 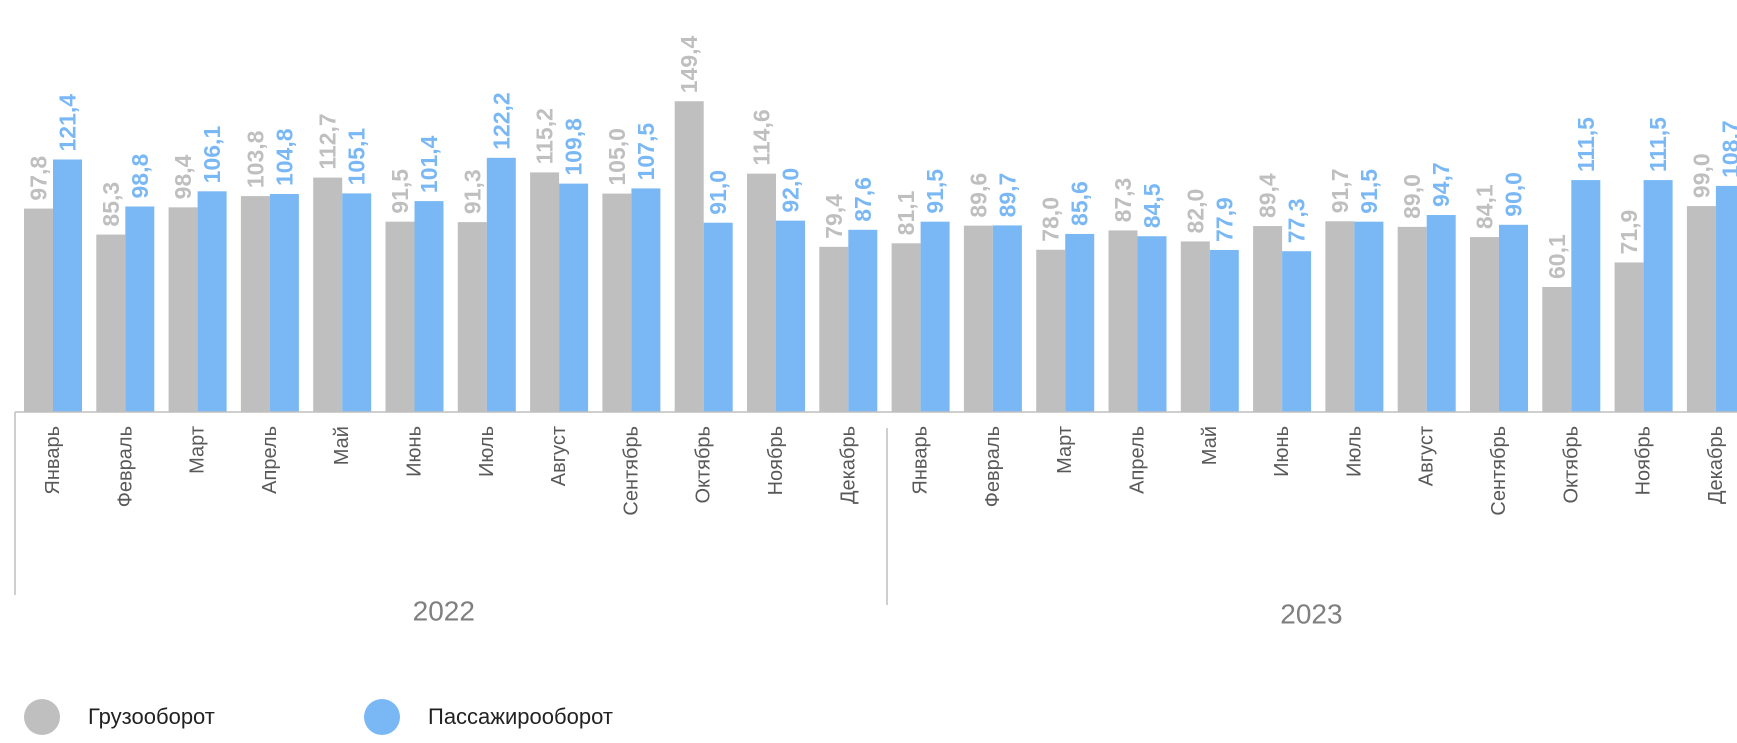 I want to click on value-label-cargo: 78,0, so click(x=1051, y=219).